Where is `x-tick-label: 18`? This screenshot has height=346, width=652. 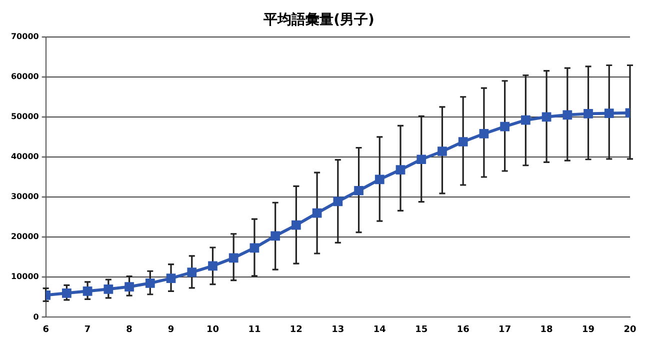 x-tick-label: 18 is located at coordinates (546, 329).